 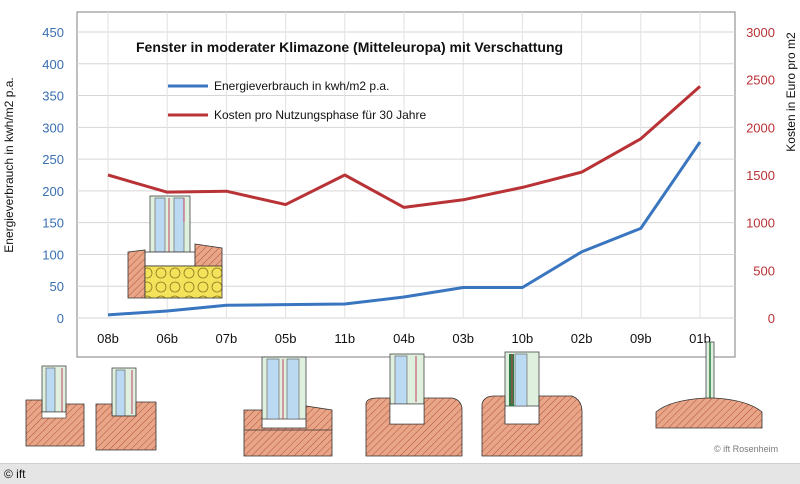 I want to click on x-tick-label: 05b, so click(x=286, y=338).